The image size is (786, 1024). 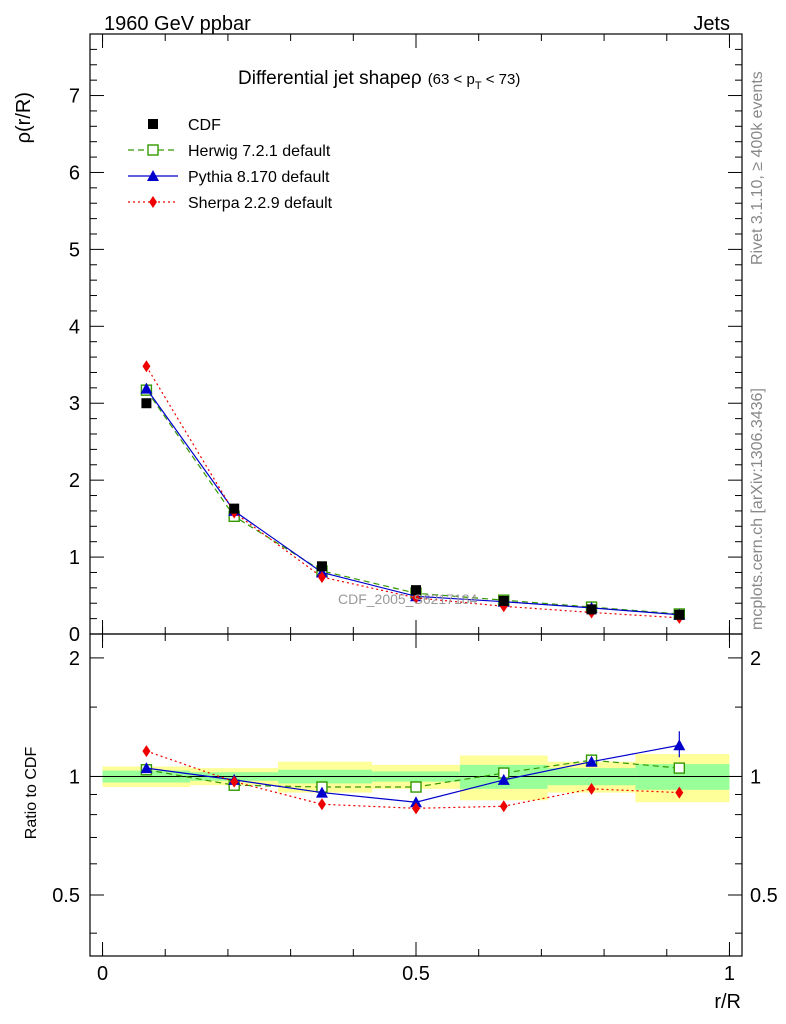 I want to click on main-y-tick-label-5: 5, so click(x=74, y=250).